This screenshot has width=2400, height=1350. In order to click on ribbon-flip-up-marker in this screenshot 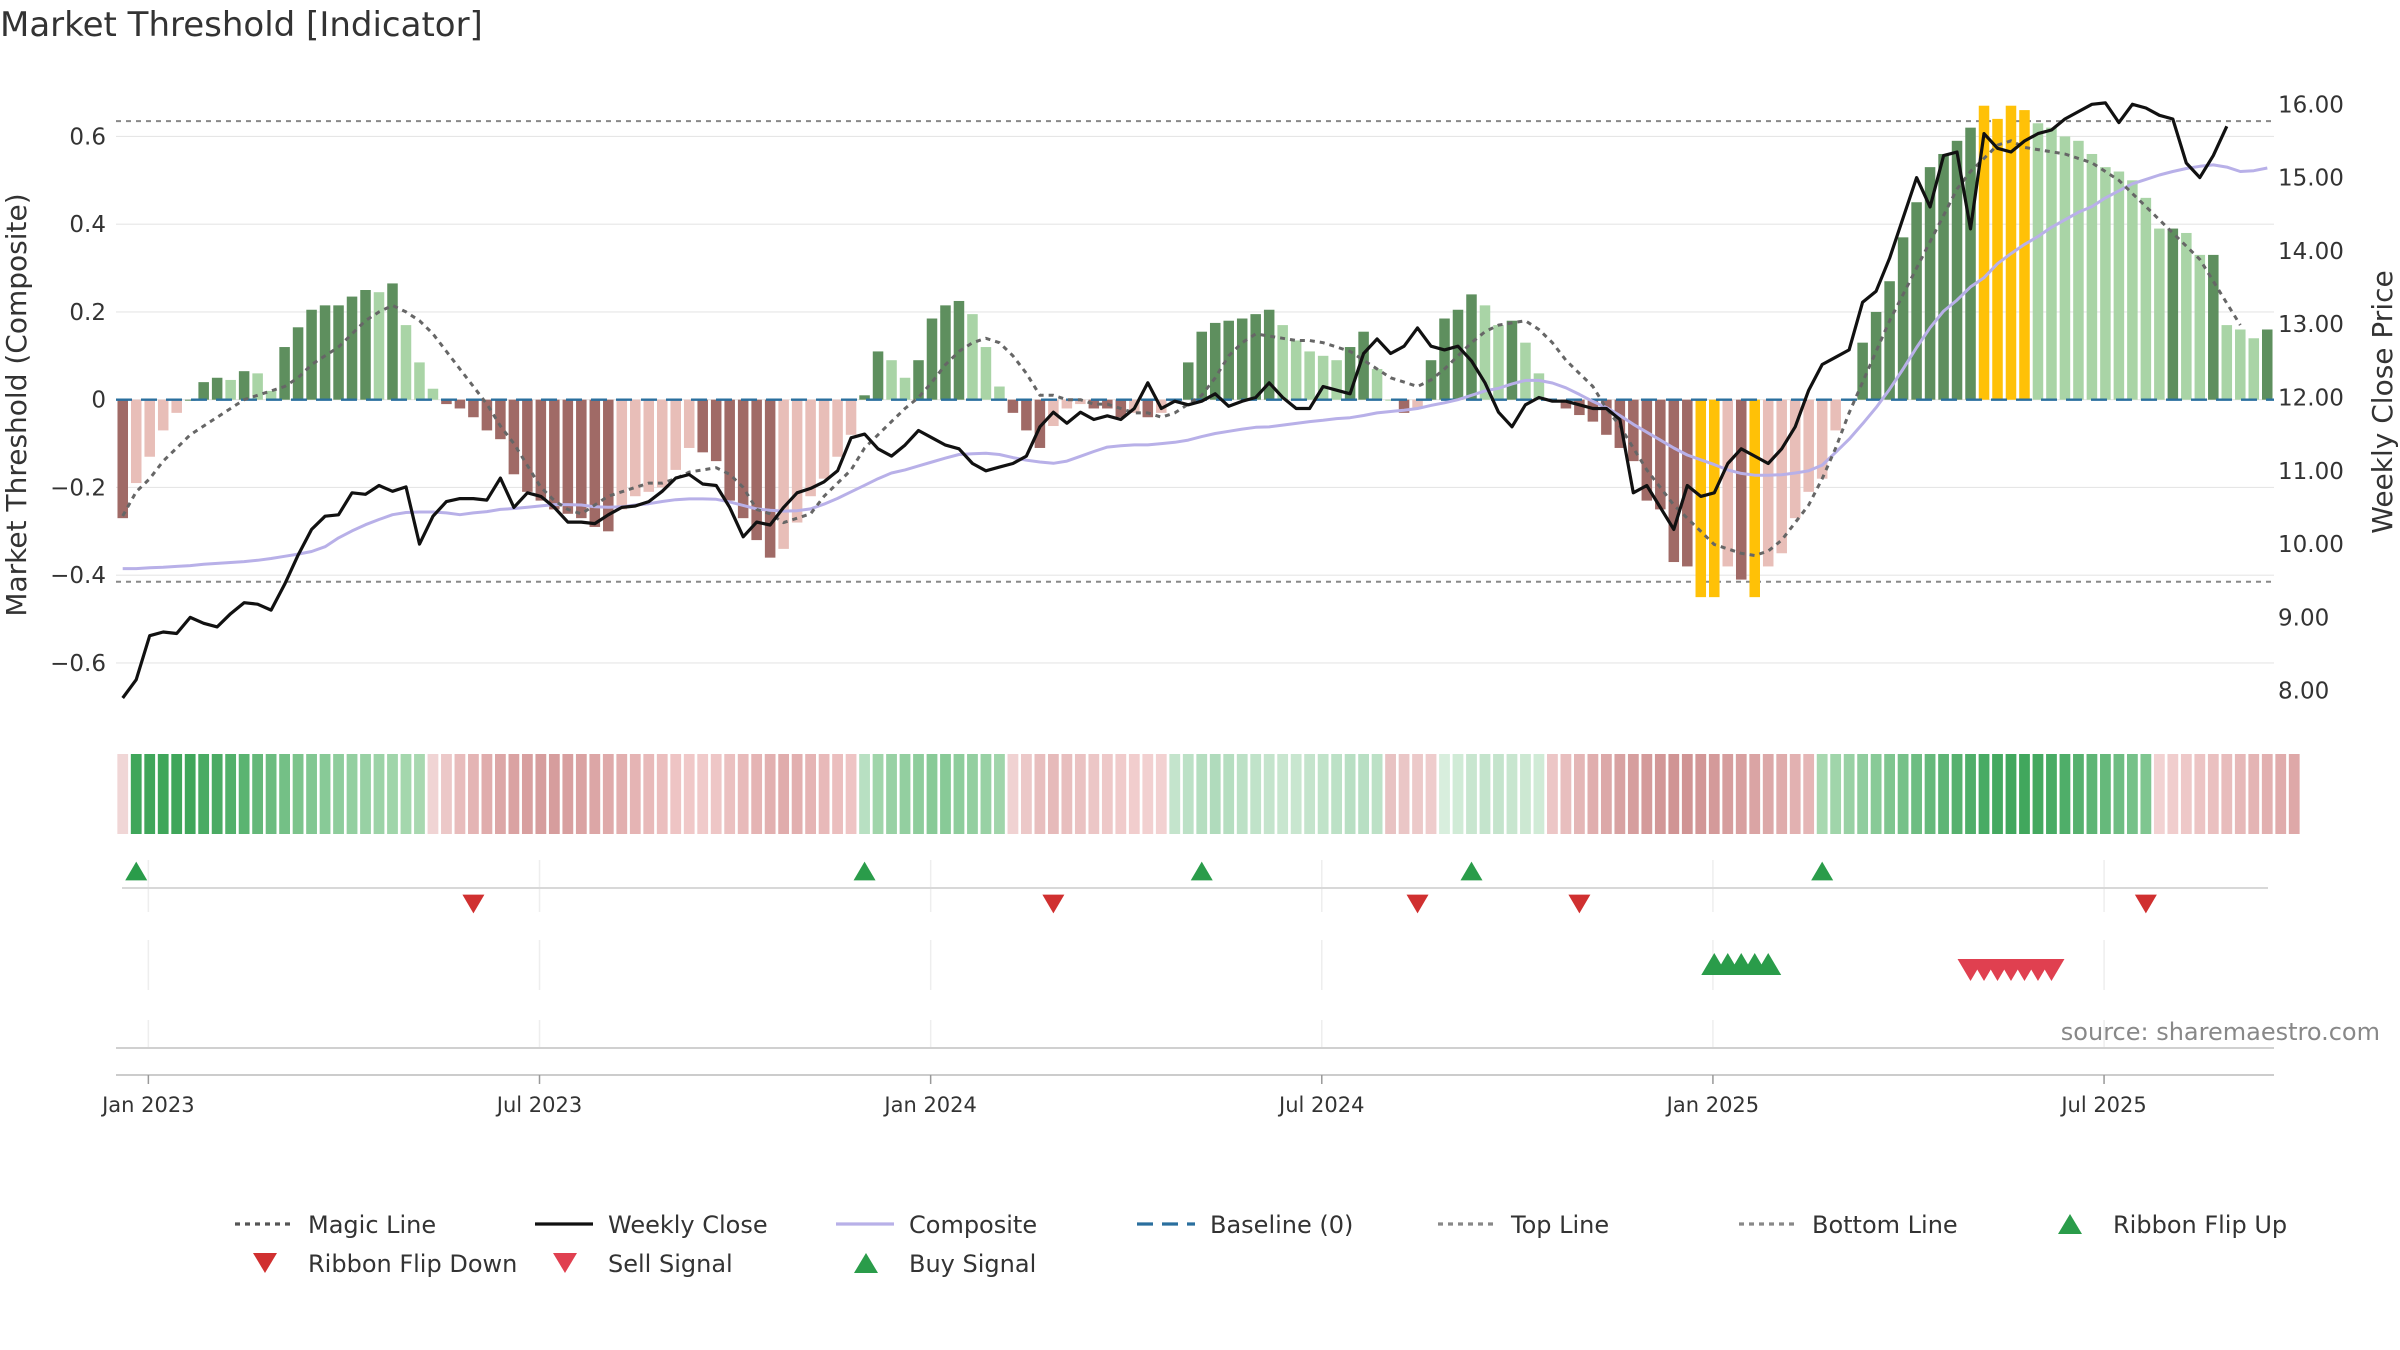, I will do `click(864, 871)`.